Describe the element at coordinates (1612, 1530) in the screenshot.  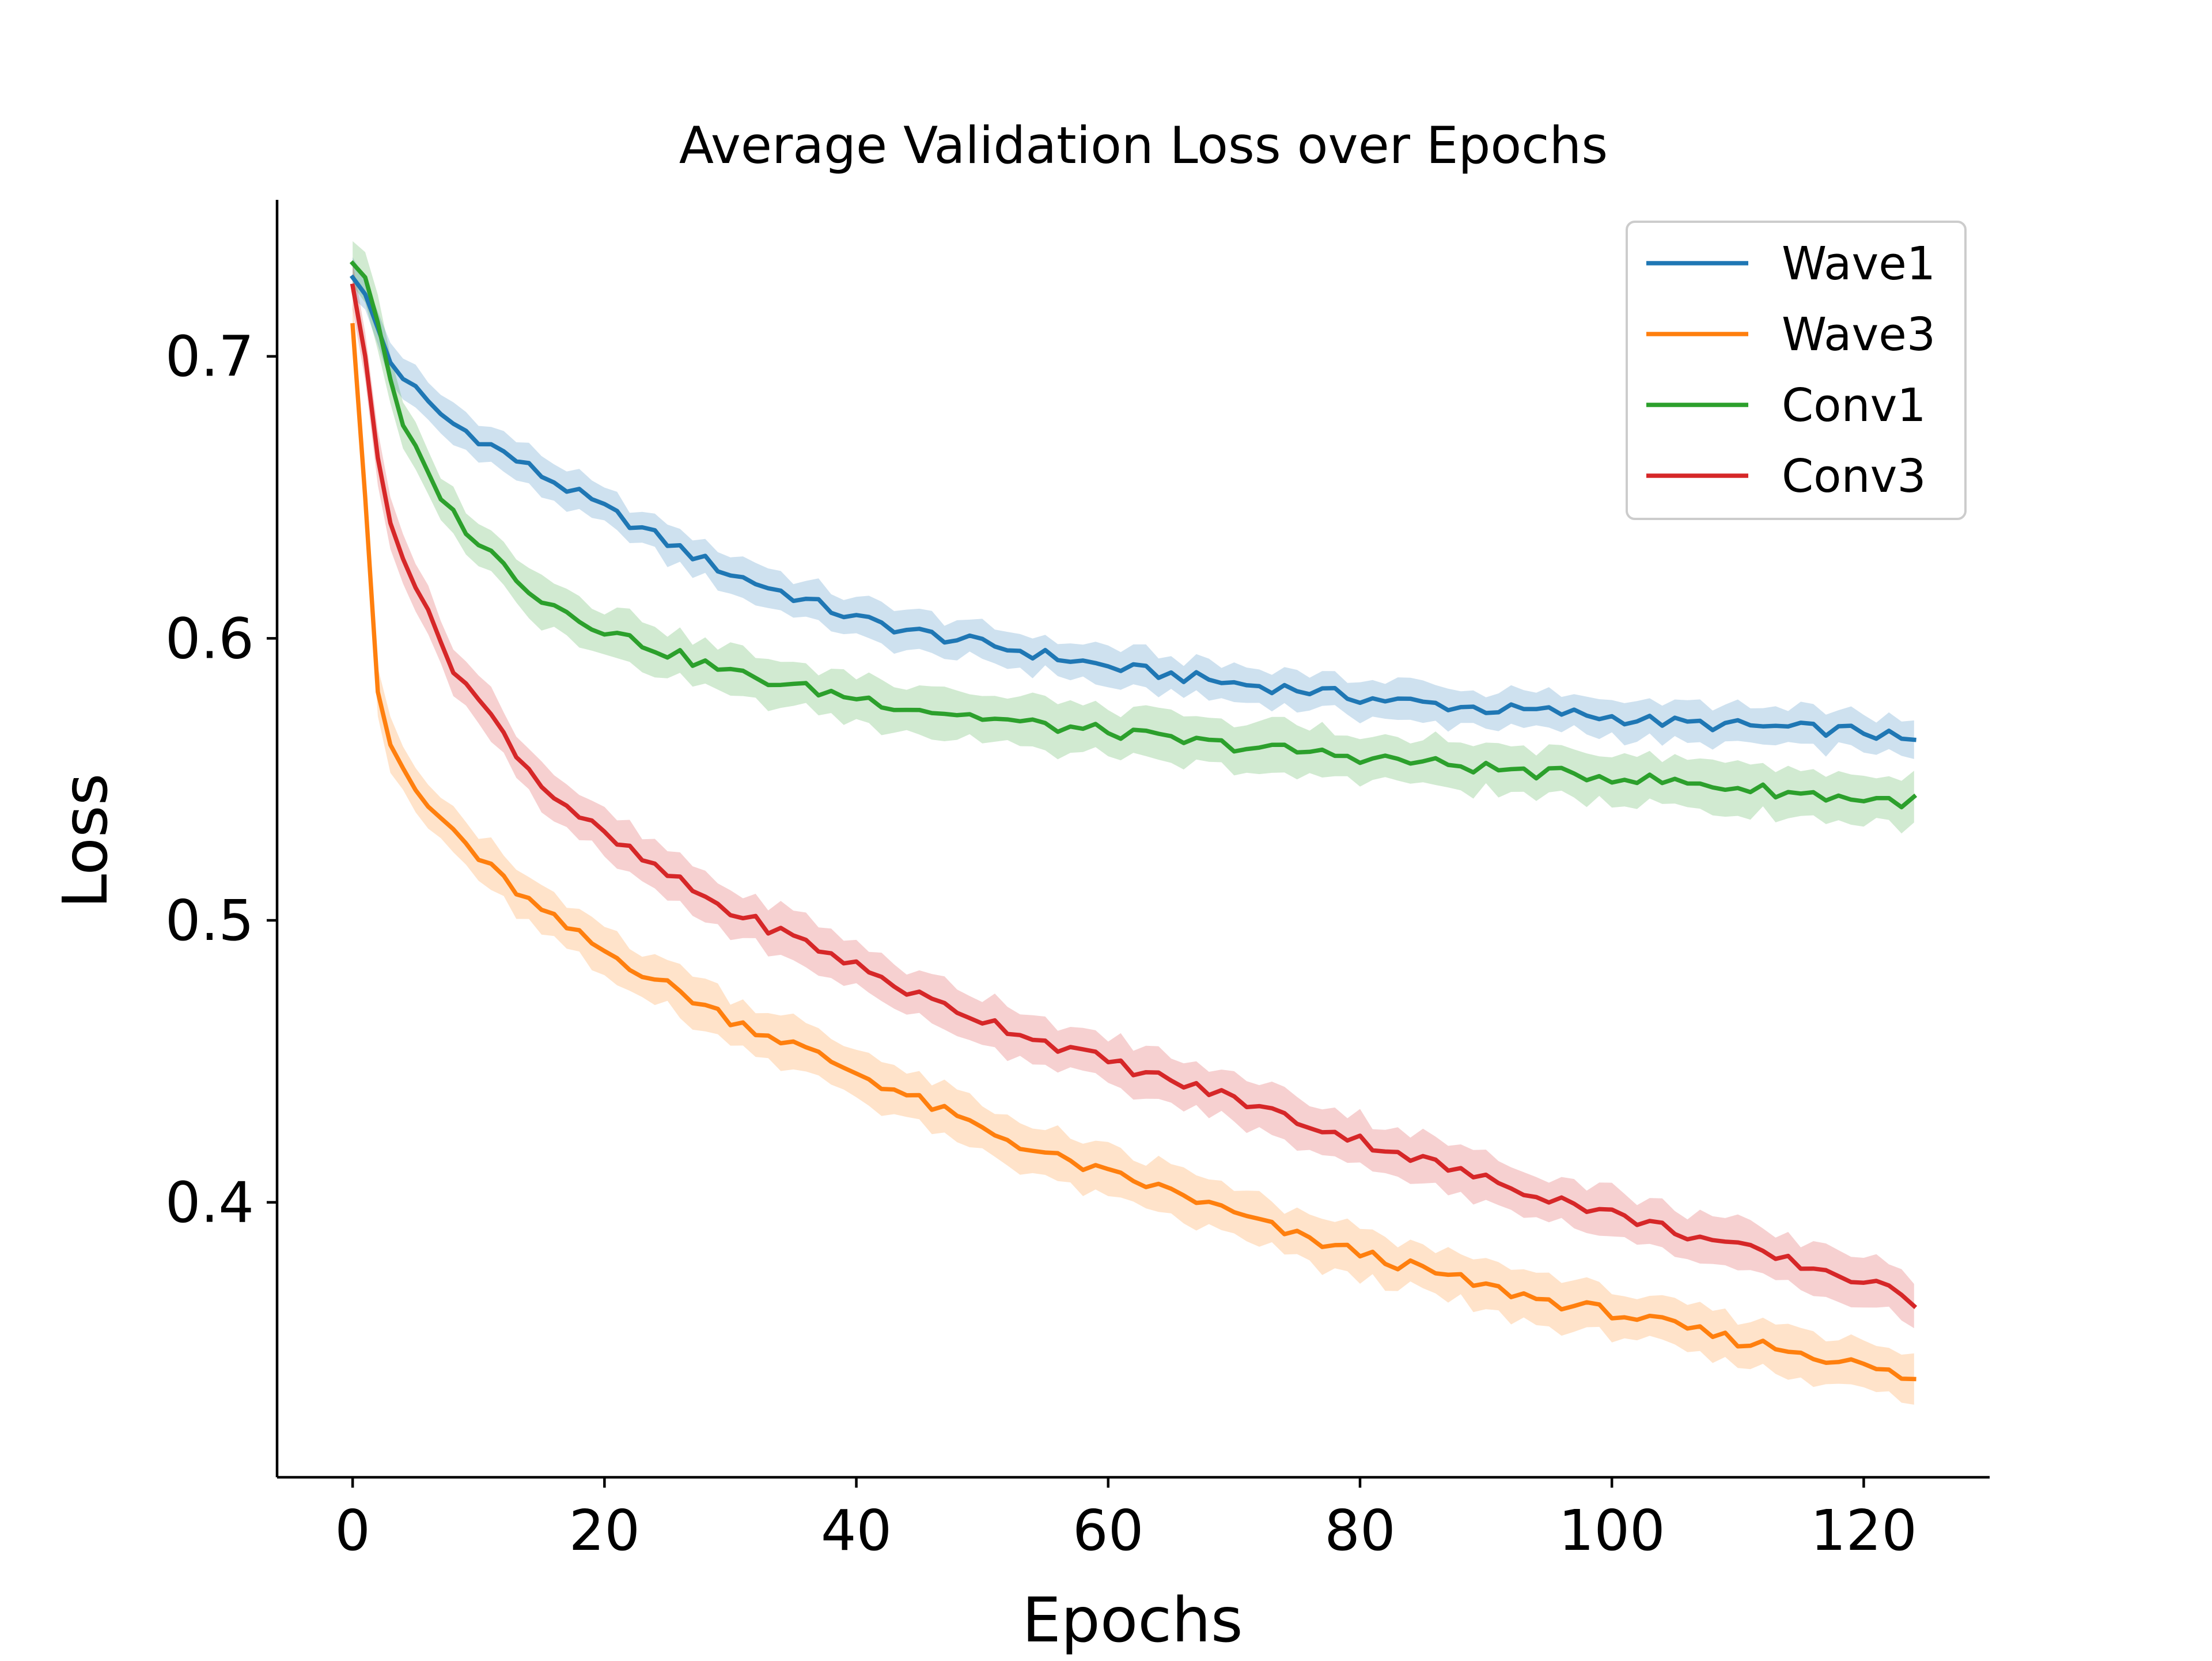
I see `x-tick-label: 100` at that location.